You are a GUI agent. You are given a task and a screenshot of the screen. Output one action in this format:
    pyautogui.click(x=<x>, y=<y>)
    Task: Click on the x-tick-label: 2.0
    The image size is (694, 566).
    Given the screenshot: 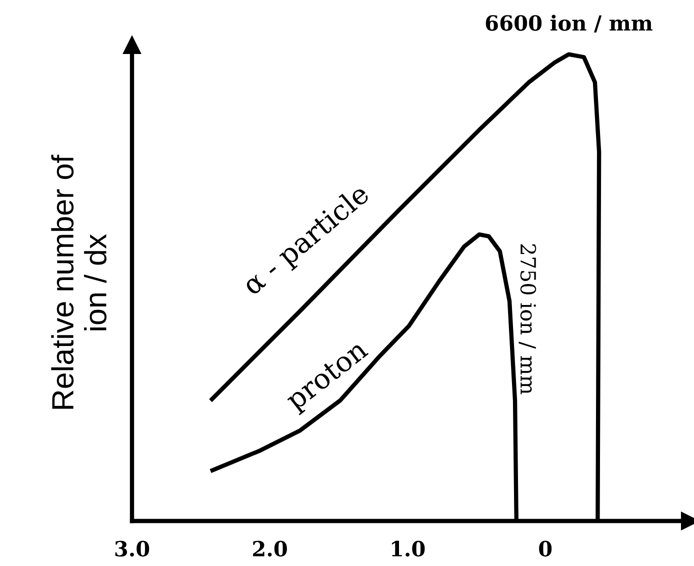 What is the action you would take?
    pyautogui.click(x=270, y=548)
    